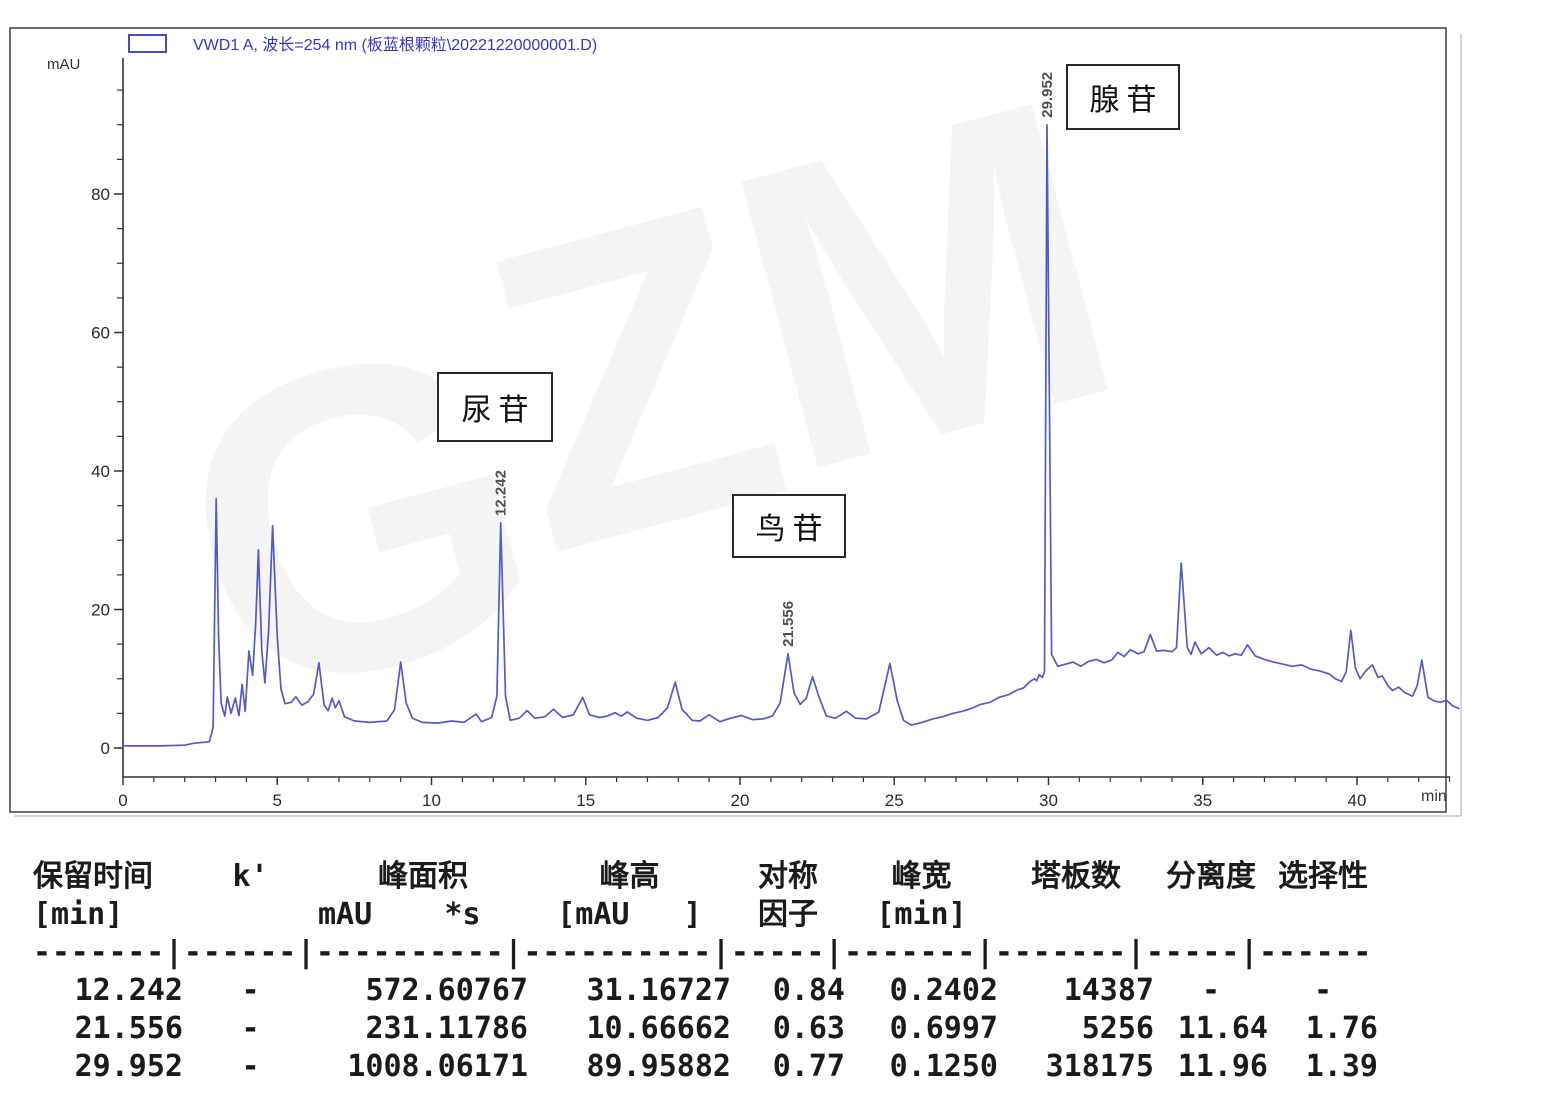 This screenshot has width=1542, height=1108. I want to click on compound-annotation: 腺苷, so click(1123, 97).